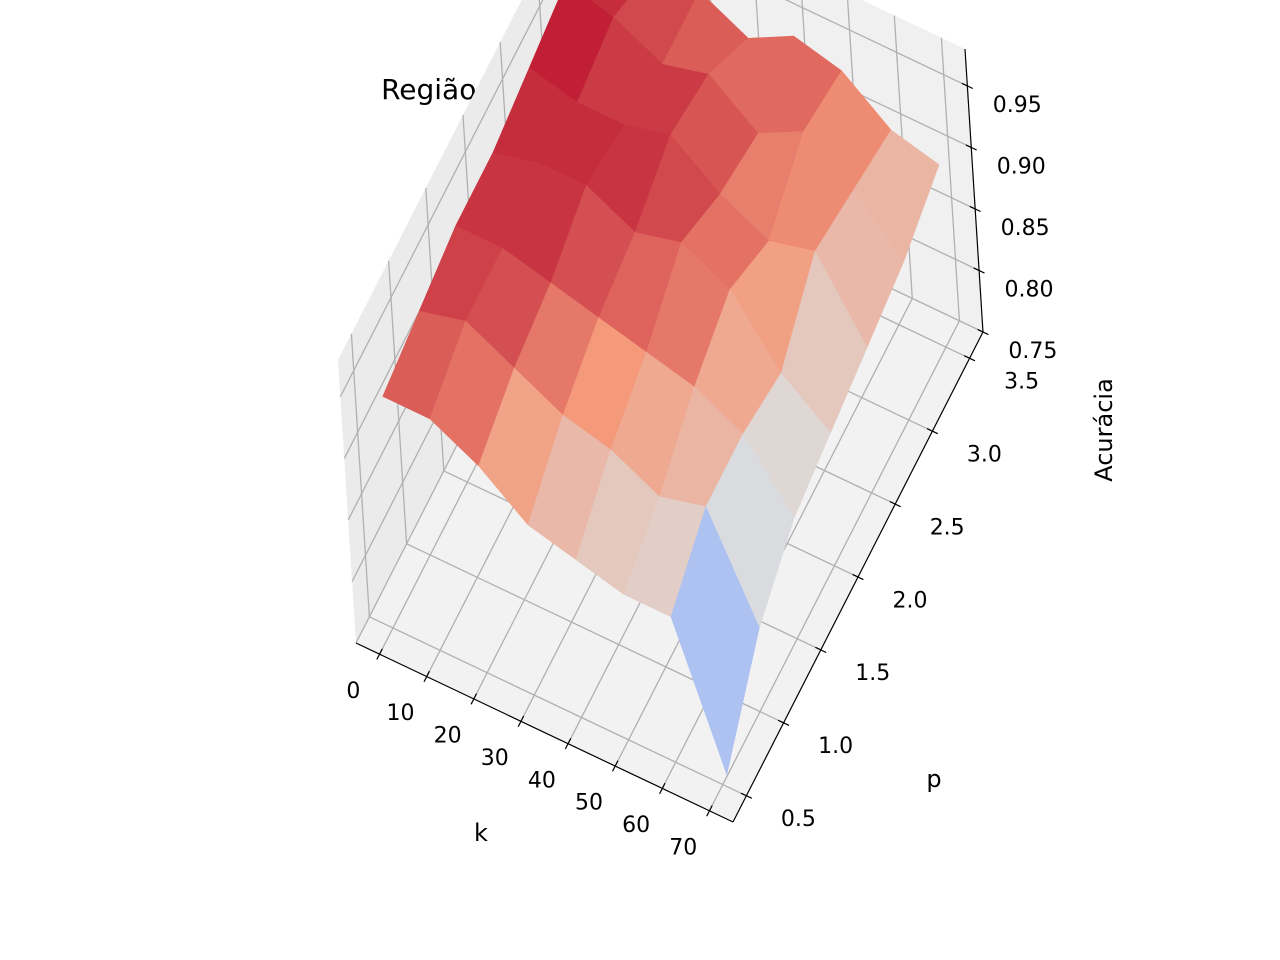 The height and width of the screenshot is (960, 1280). What do you see at coordinates (481, 833) in the screenshot?
I see `x-axis-label: k` at bounding box center [481, 833].